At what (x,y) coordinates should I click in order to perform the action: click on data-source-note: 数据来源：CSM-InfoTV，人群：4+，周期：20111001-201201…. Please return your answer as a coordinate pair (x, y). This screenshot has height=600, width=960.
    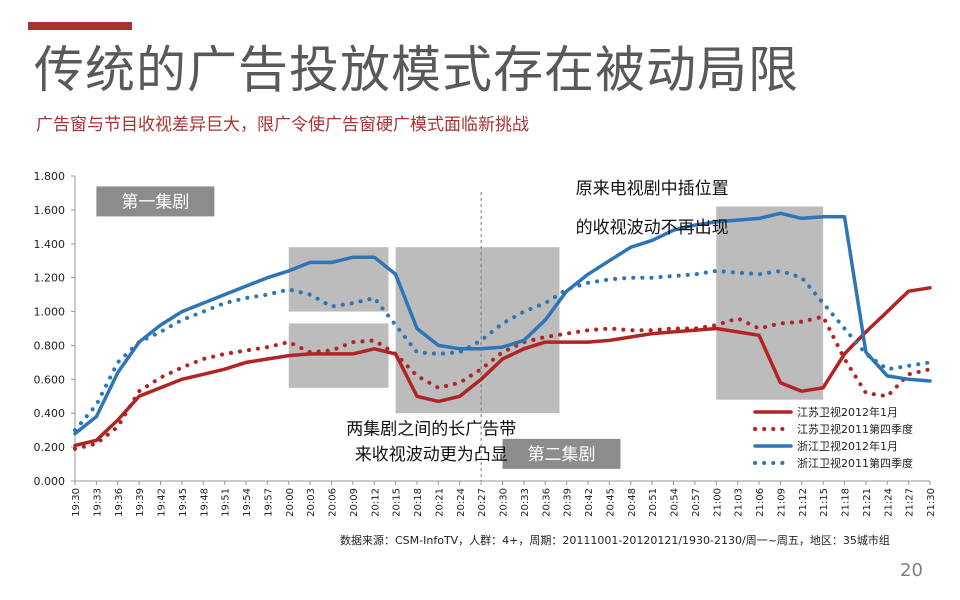
    Looking at the image, I should click on (615, 540).